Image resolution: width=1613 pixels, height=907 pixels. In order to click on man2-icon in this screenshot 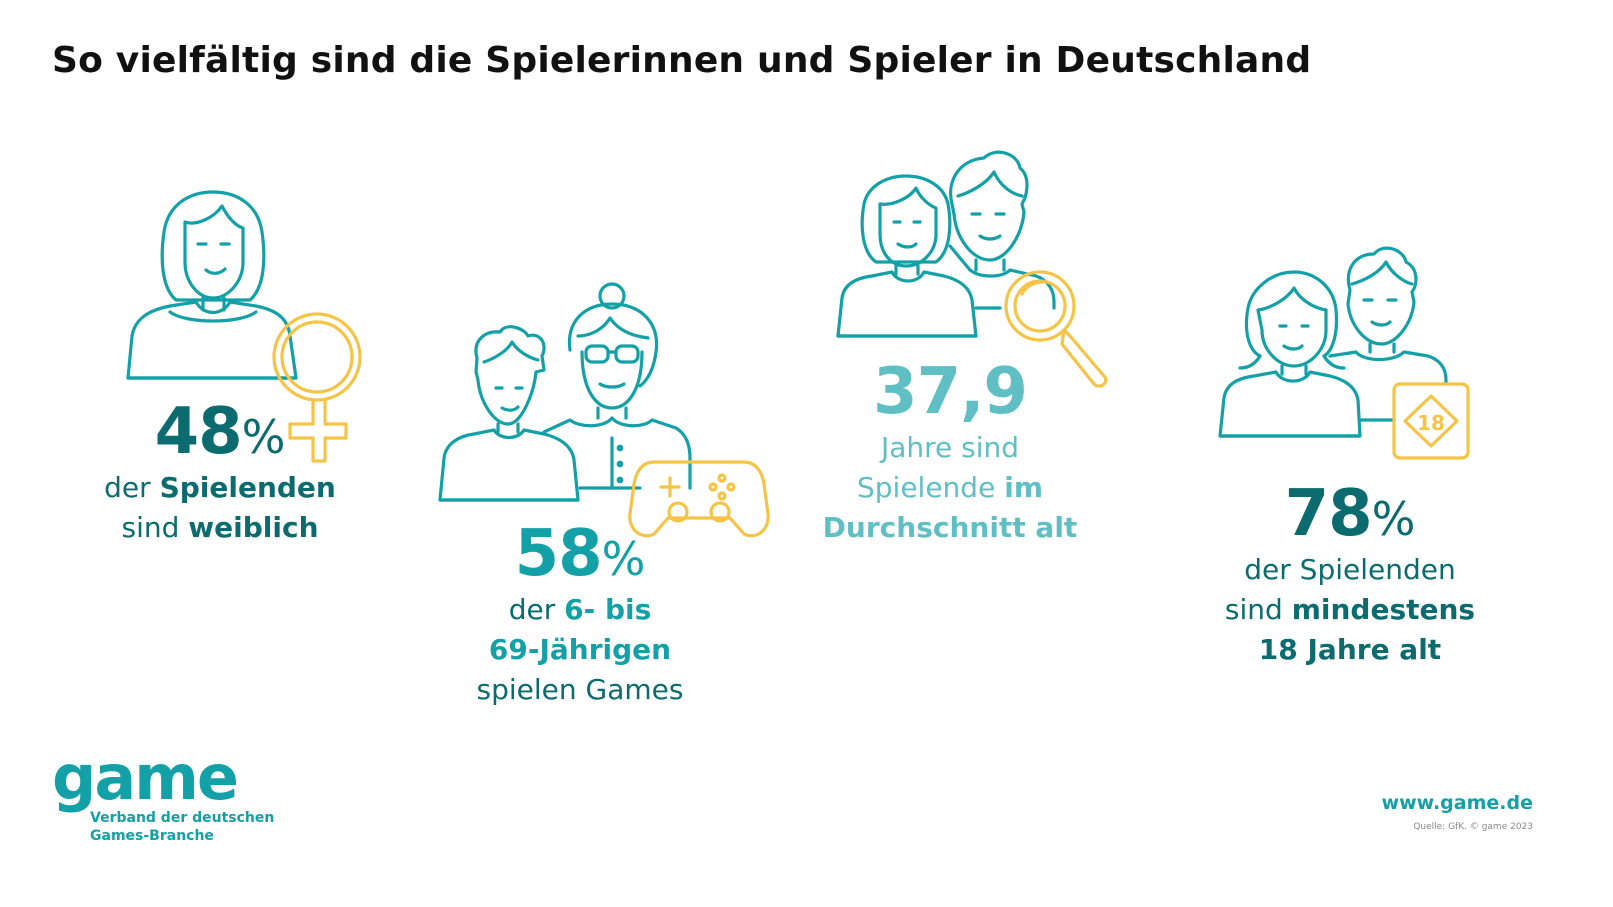, I will do `click(1388, 334)`.